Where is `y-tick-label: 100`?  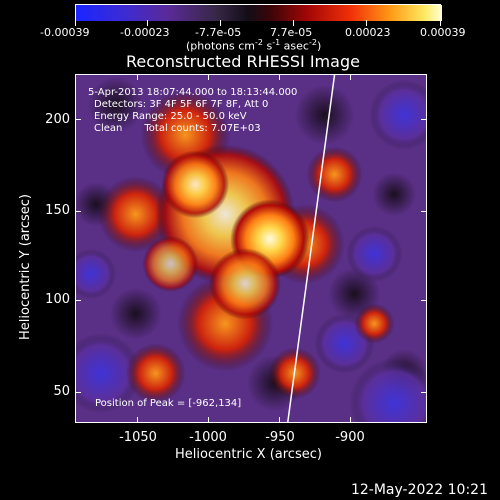 y-tick-label: 100 is located at coordinates (57, 299).